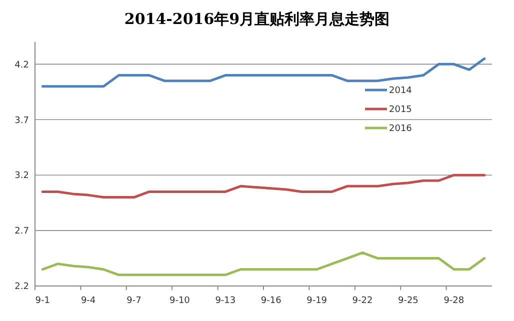  What do you see at coordinates (180, 301) in the screenshot?
I see `x-tick-label: 9-10` at bounding box center [180, 301].